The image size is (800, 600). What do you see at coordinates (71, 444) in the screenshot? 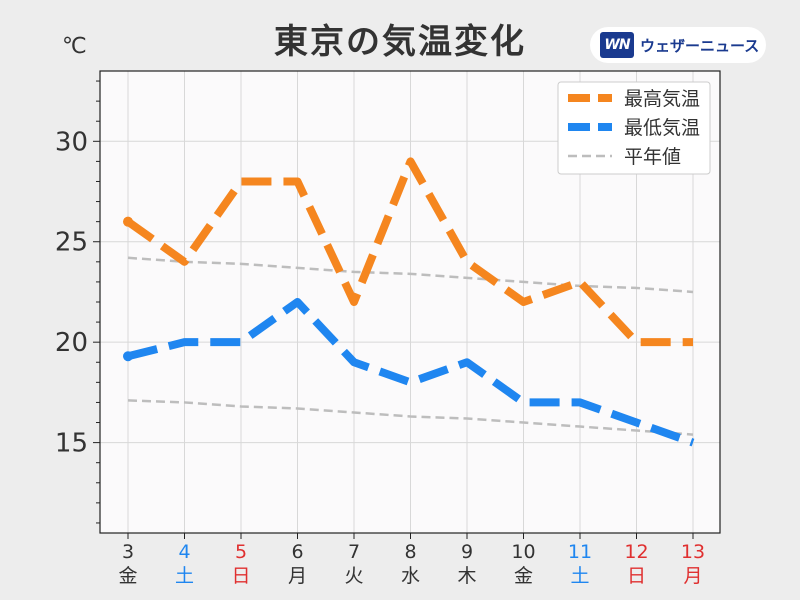
I see `y-tick-label: 15` at bounding box center [71, 444].